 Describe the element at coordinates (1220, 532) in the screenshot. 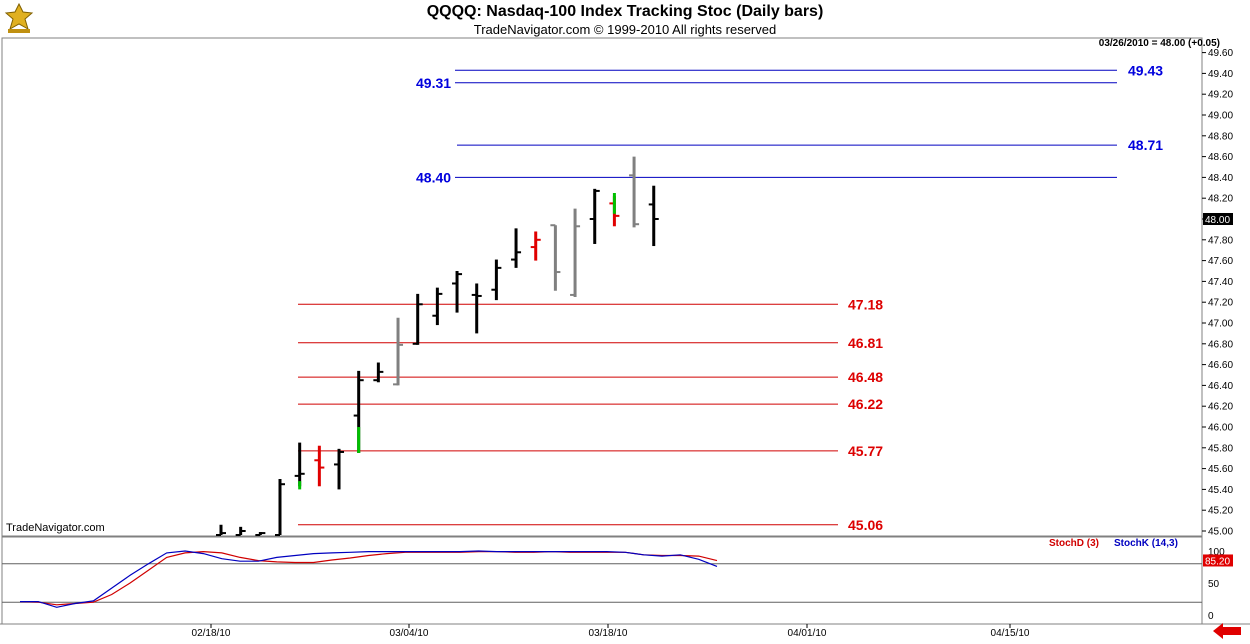

I see `y-tick-label: 45.00` at that location.